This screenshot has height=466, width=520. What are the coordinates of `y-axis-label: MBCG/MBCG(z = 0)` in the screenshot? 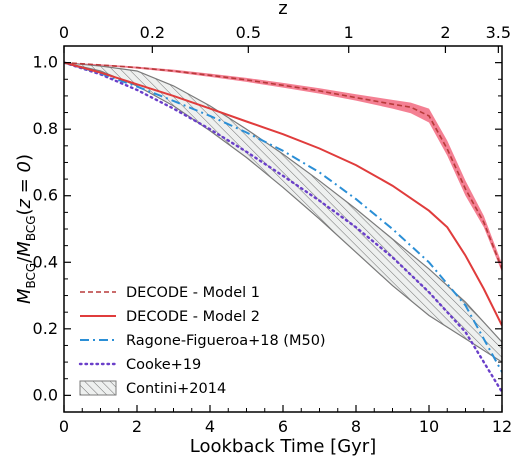 It's located at (26, 229).